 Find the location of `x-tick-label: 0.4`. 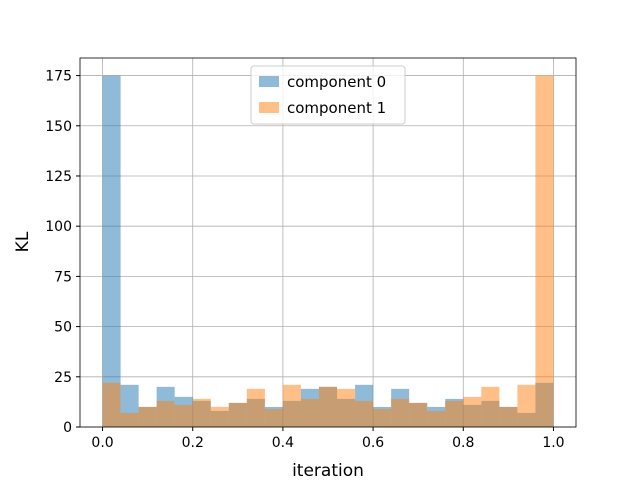

x-tick-label: 0.4 is located at coordinates (283, 443).